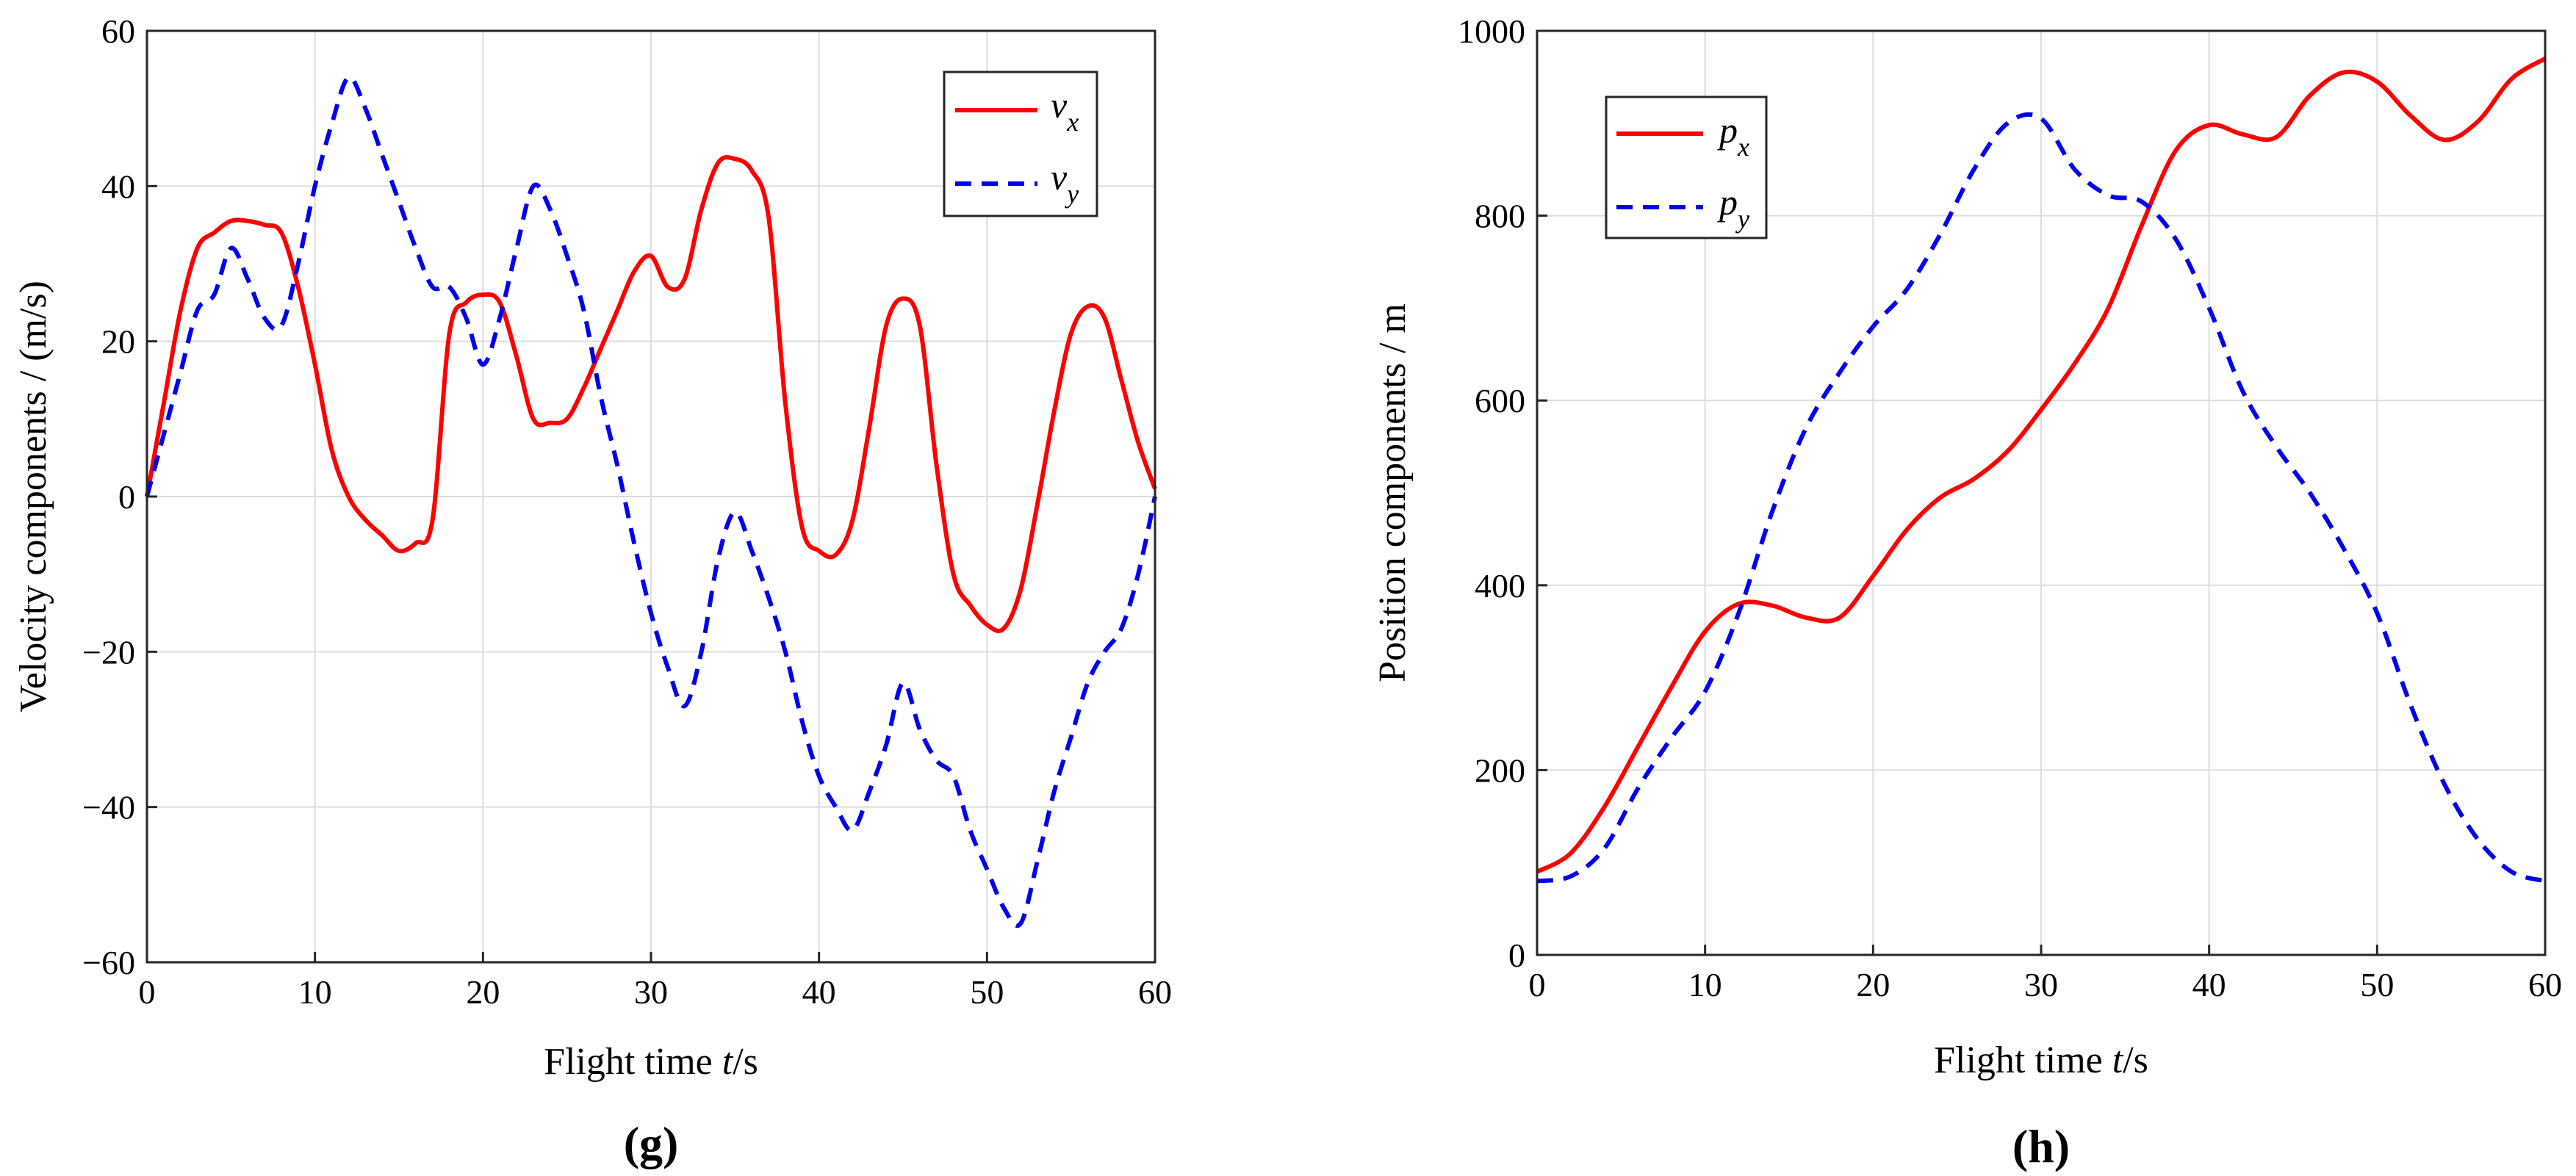  I want to click on y-tick-label: −40, so click(108, 807).